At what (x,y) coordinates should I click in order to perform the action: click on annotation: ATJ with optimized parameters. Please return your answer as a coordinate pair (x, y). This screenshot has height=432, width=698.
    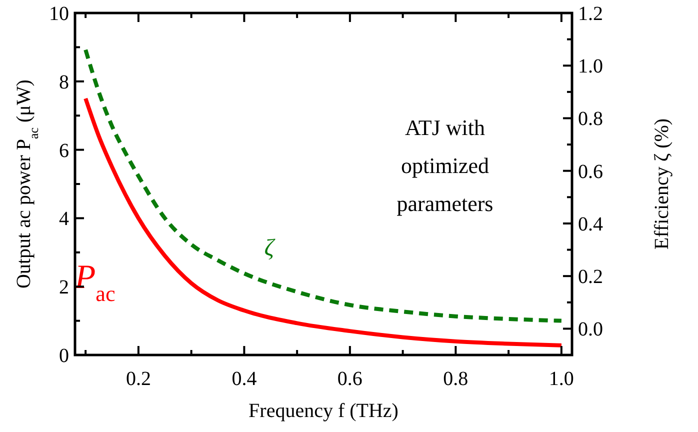
    Looking at the image, I should click on (445, 165).